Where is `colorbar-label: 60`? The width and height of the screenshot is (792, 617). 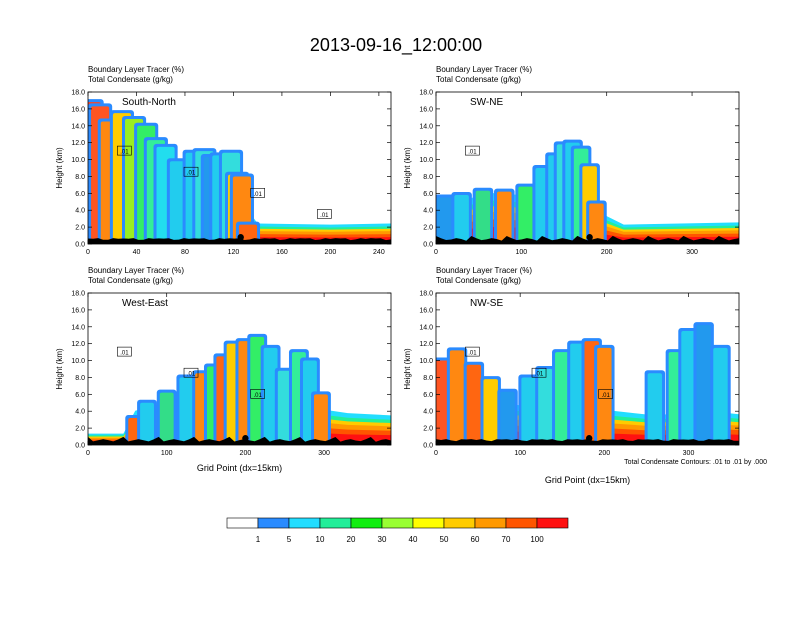
colorbar-label: 60 is located at coordinates (475, 539).